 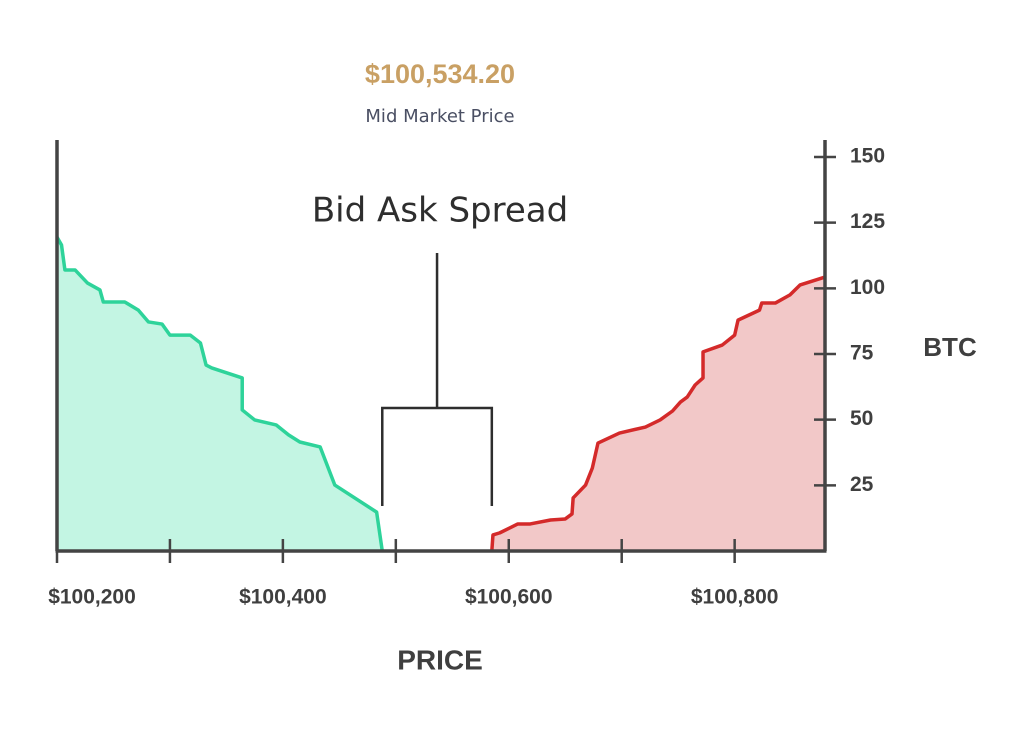 I want to click on x-axis-label: PRICE, so click(x=440, y=659).